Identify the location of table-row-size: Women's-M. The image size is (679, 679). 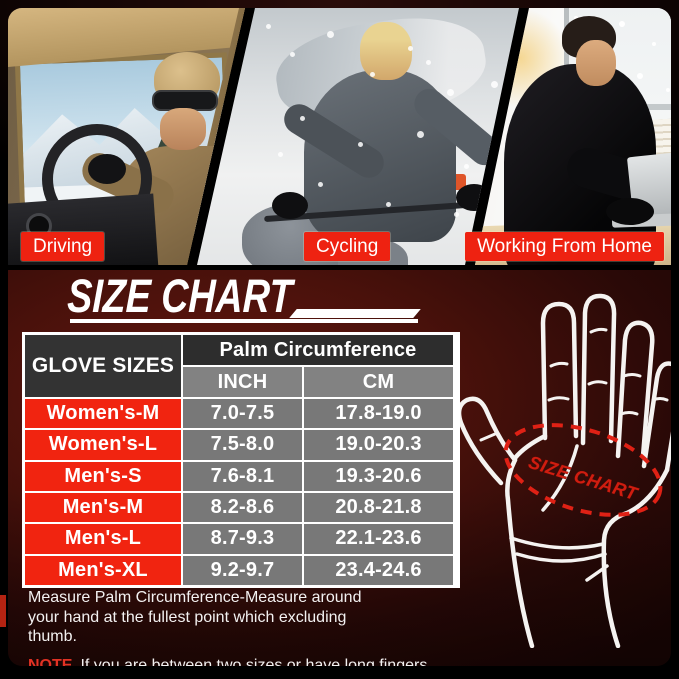
(103, 414).